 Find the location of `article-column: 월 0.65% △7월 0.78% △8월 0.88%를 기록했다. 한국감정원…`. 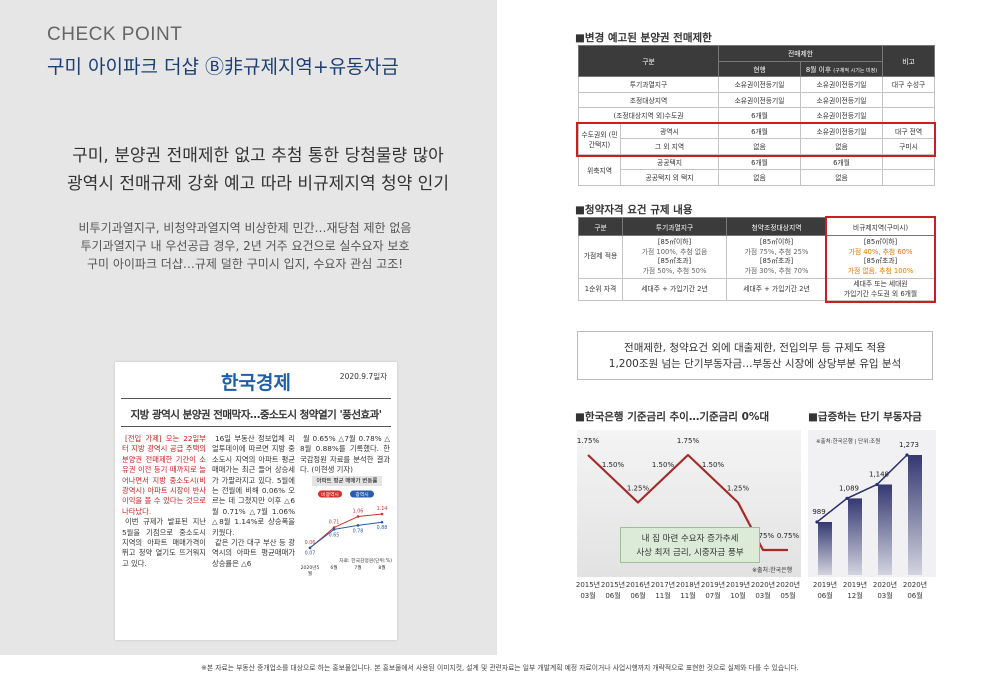

article-column: 월 0.65% △7월 0.78% △8월 0.88%를 기록했다. 한국감정원… is located at coordinates (345, 455).